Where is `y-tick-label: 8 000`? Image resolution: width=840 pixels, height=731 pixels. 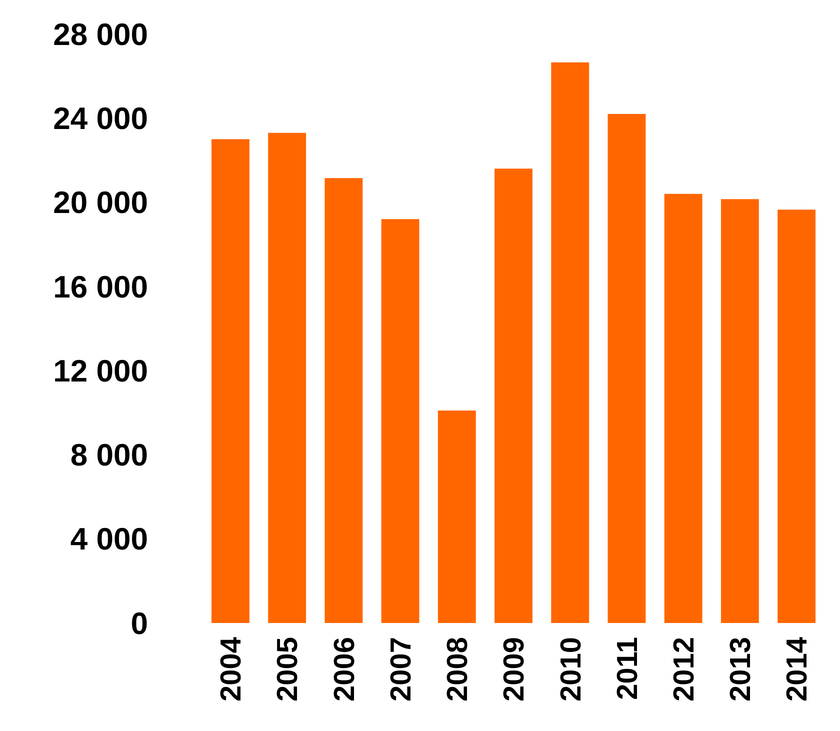 y-tick-label: 8 000 is located at coordinates (109, 455).